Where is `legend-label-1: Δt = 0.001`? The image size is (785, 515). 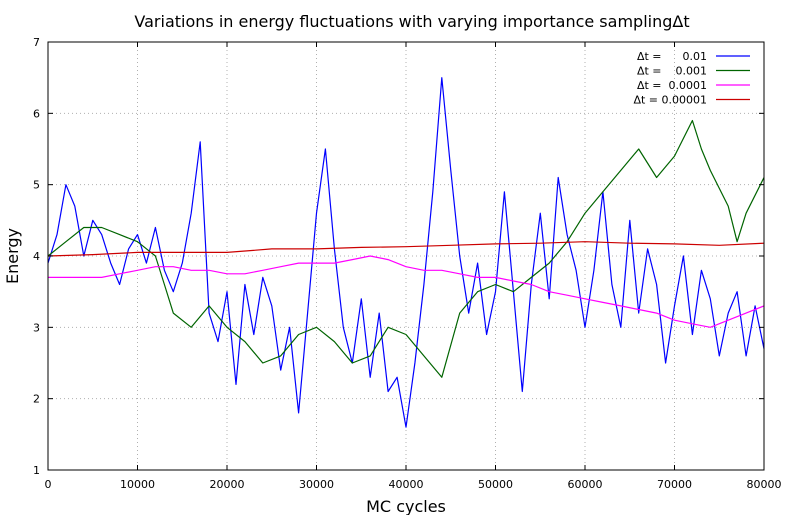
legend-label-1: Δt = 0.001 is located at coordinates (672, 71).